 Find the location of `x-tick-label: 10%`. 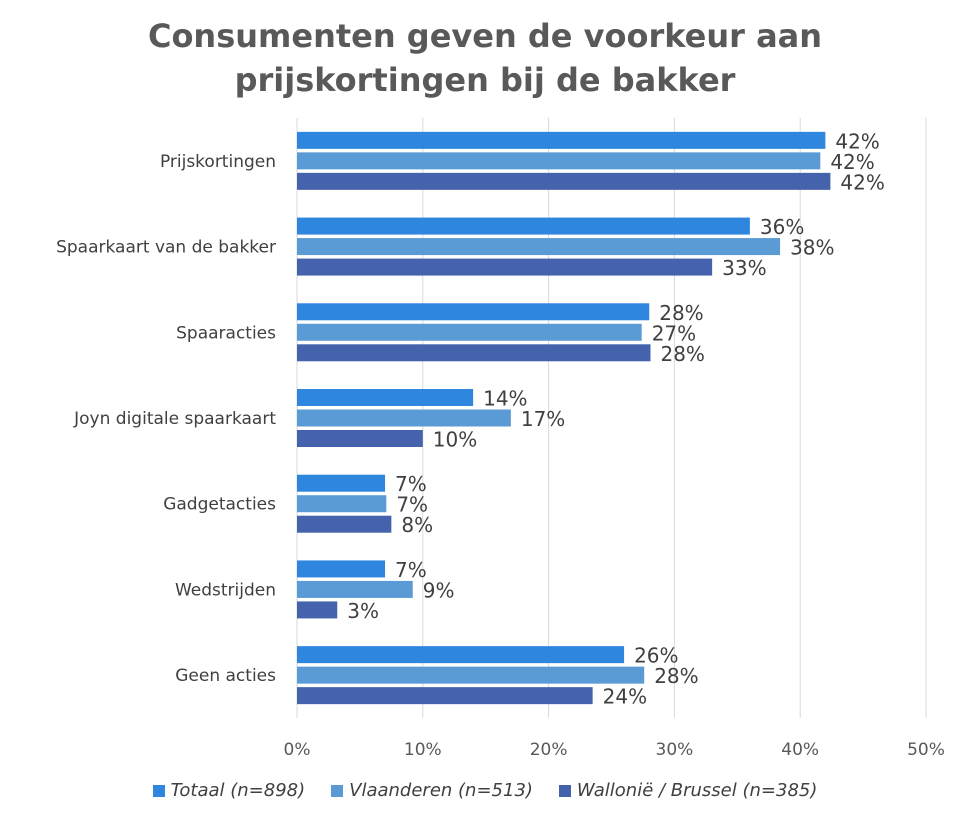

x-tick-label: 10% is located at coordinates (423, 750).